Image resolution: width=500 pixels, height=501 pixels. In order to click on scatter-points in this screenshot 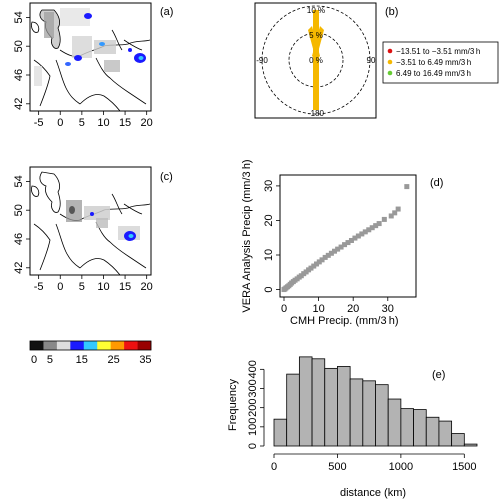, I will do `click(345, 238)`.